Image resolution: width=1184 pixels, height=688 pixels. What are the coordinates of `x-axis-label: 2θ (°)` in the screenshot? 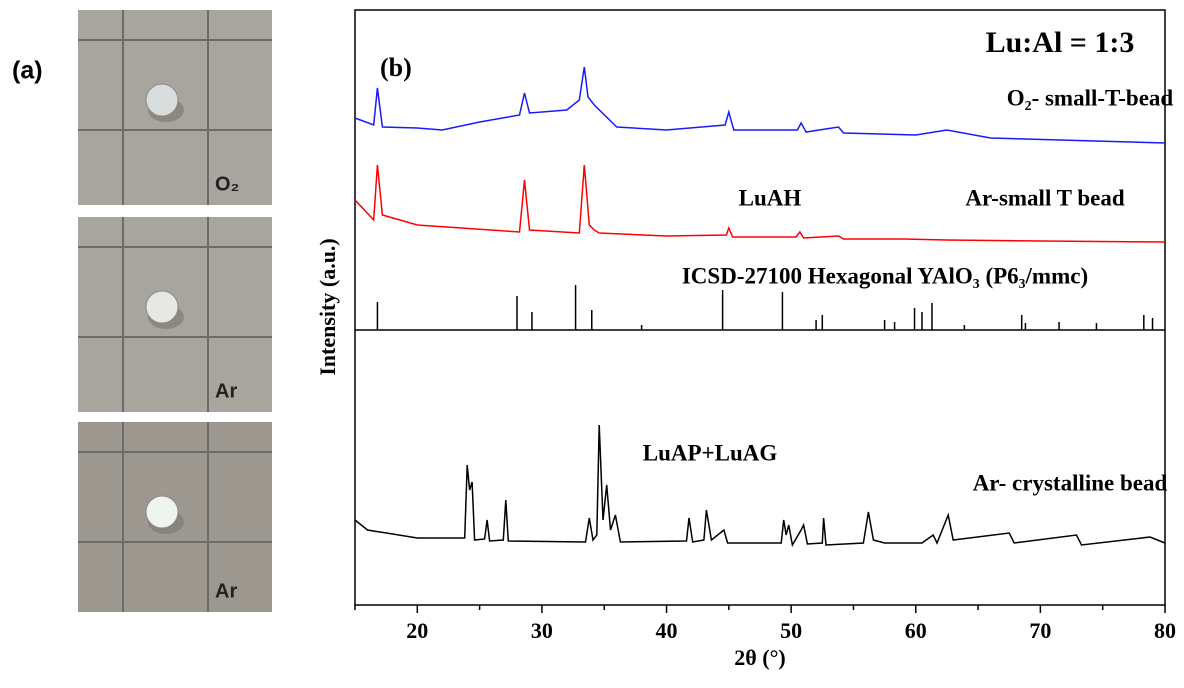 It's located at (759, 657).